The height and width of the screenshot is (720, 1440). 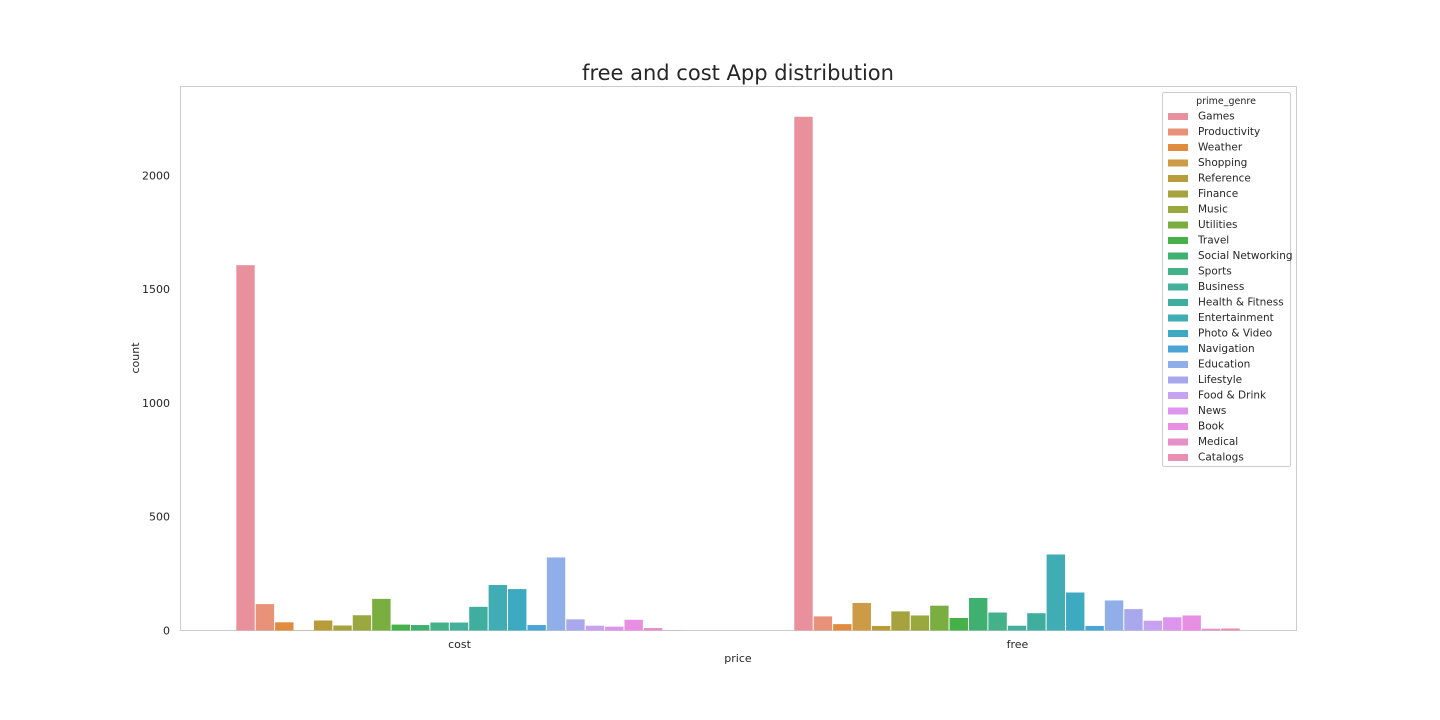 What do you see at coordinates (1212, 411) in the screenshot?
I see `legend-label: News` at bounding box center [1212, 411].